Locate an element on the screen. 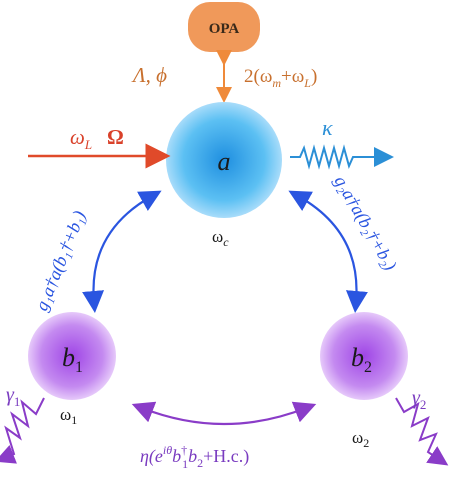 Image resolution: width=452 pixels, height=489 pixels. mech1-symbol: b1 is located at coordinates (72, 359).